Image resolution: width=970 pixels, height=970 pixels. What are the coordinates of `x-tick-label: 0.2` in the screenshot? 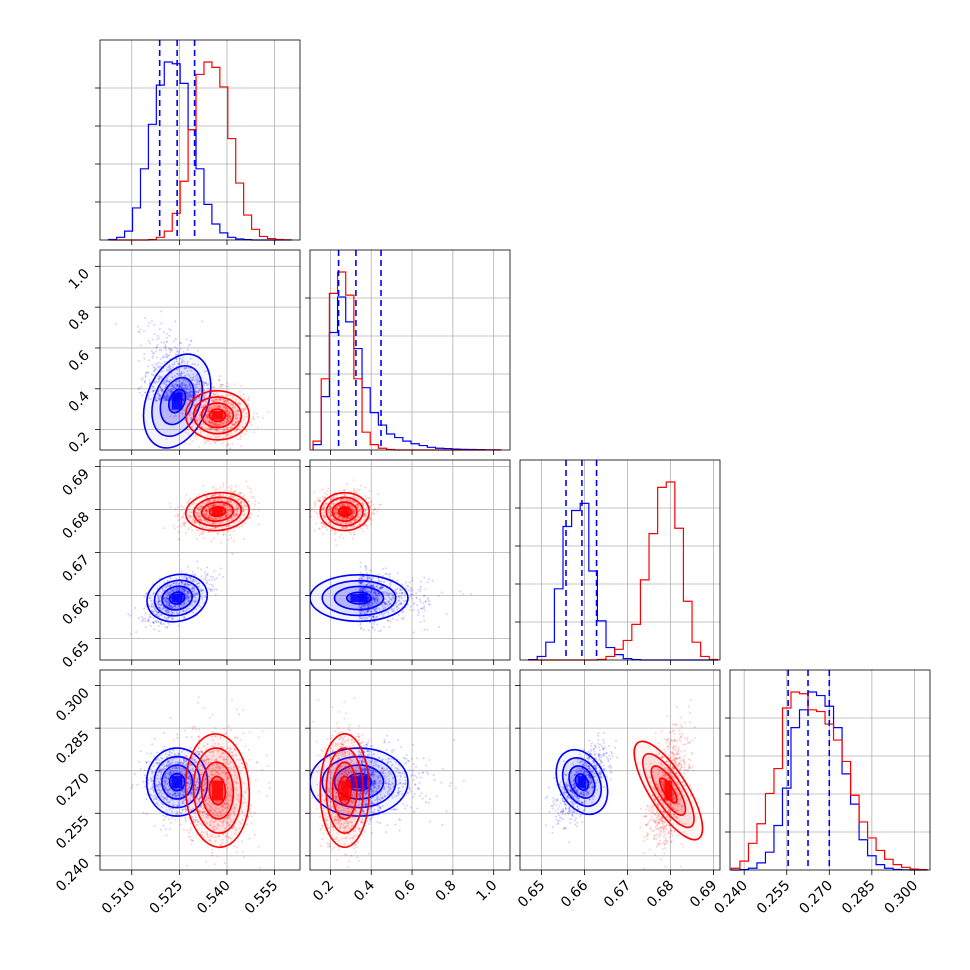 It's located at (323, 891).